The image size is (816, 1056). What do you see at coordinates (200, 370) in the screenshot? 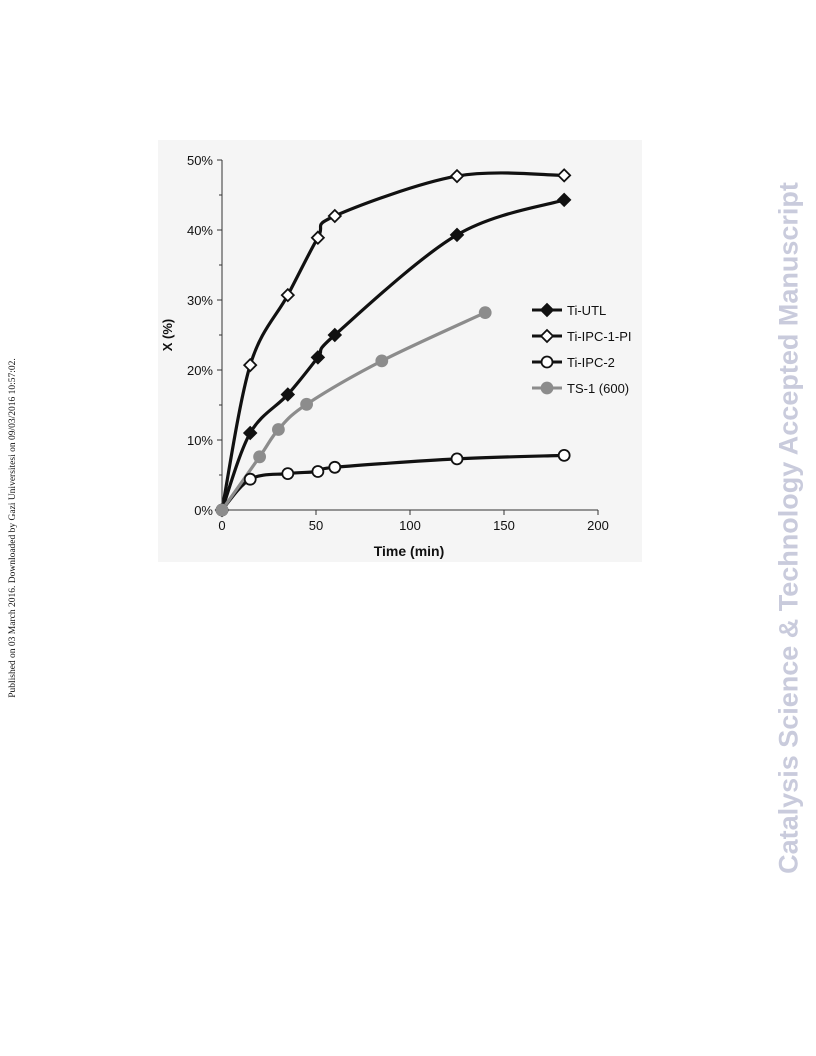
I see `y-tick-label: 20%` at bounding box center [200, 370].